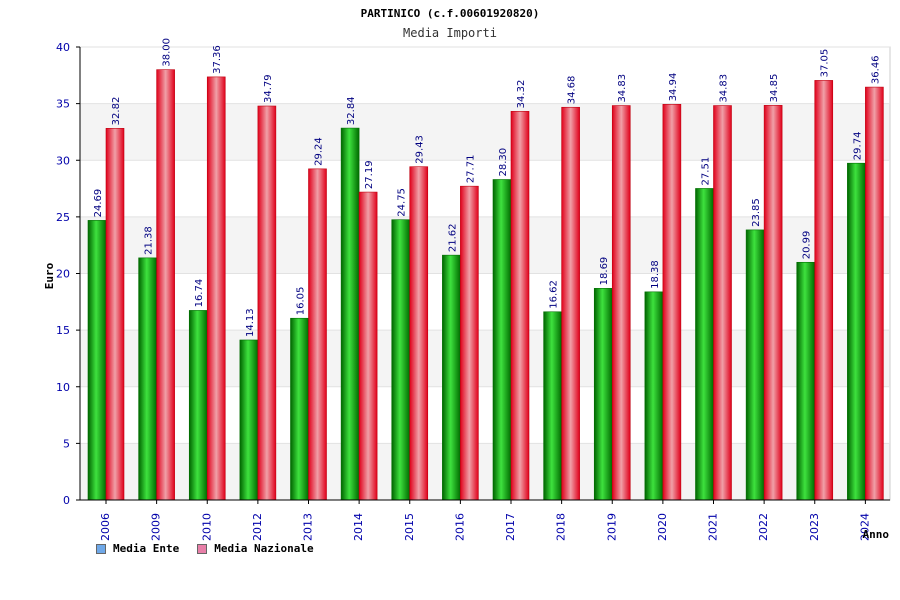 The width and height of the screenshot is (900, 600). I want to click on value-label: 28.30, so click(503, 162).